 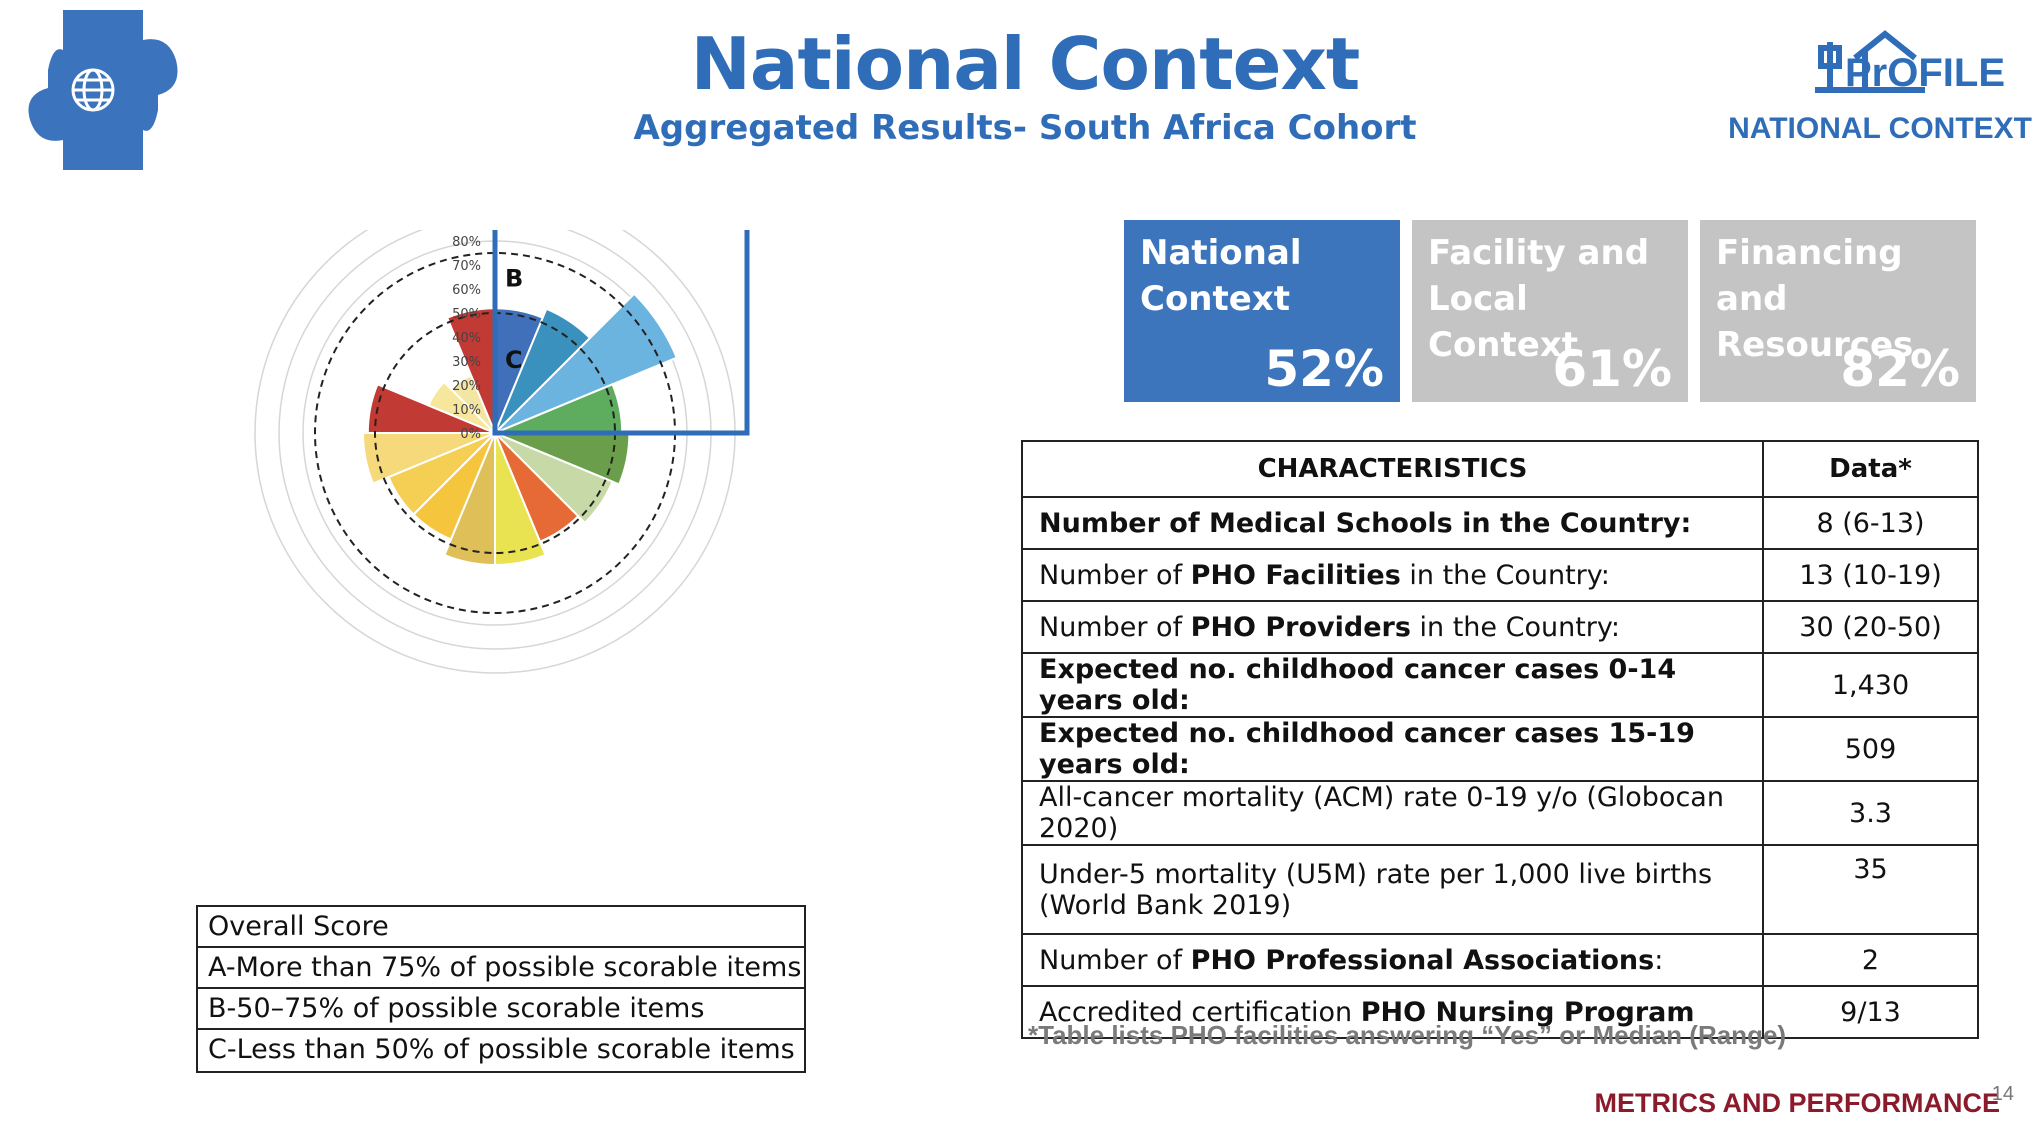 I want to click on data-cell: 13 (10-19), so click(x=1870, y=575).